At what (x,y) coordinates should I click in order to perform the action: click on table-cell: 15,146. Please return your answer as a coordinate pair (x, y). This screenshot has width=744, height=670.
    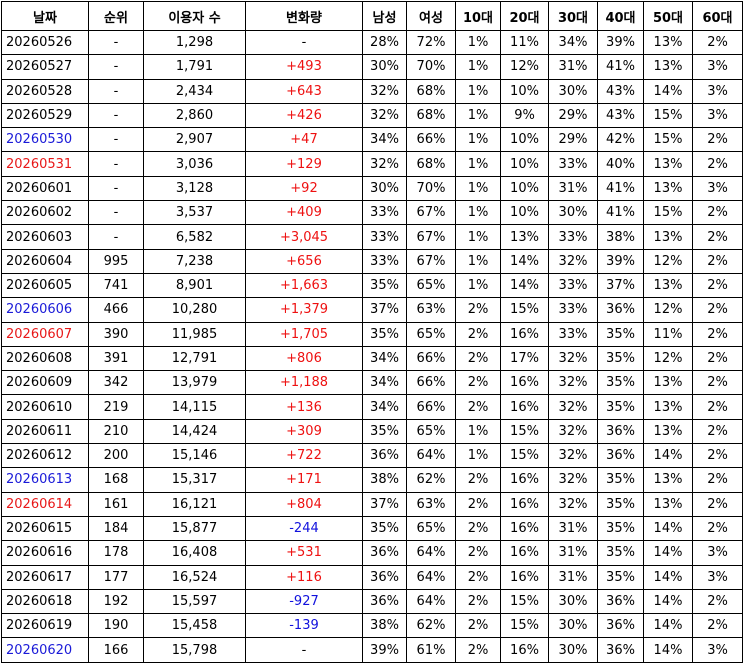
    Looking at the image, I should click on (194, 456).